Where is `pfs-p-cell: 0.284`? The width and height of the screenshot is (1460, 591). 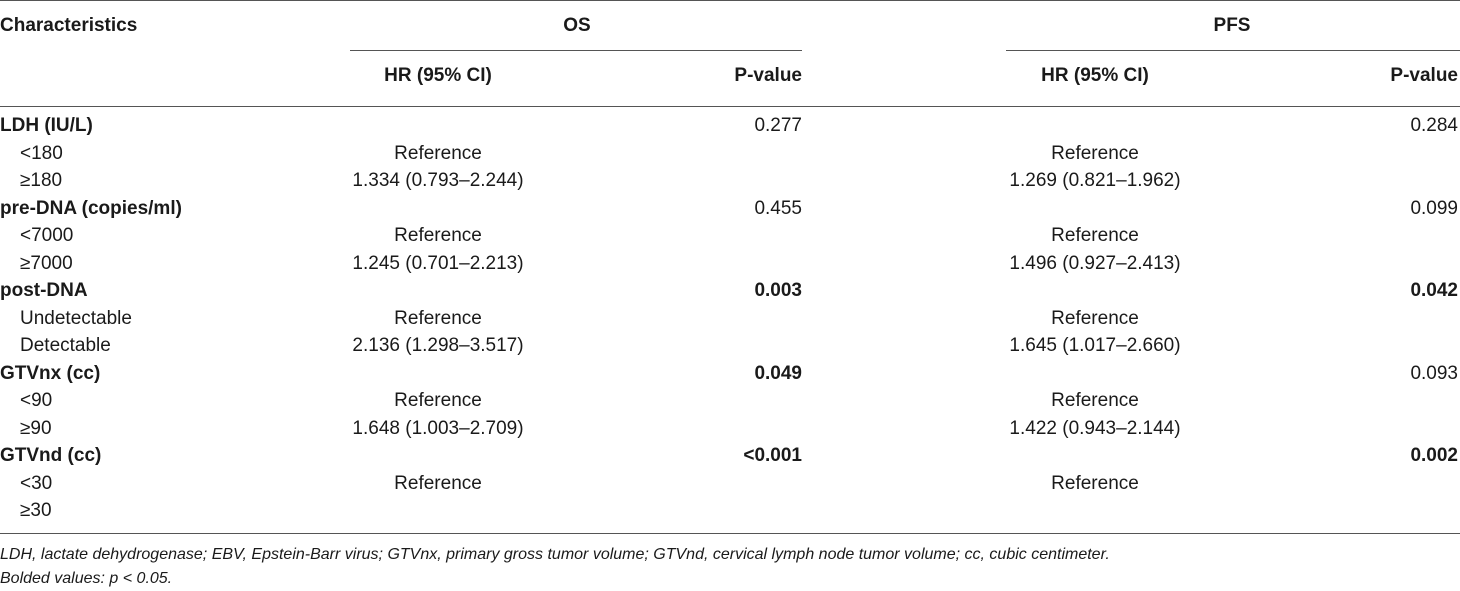 pfs-p-cell: 0.284 is located at coordinates (1434, 125).